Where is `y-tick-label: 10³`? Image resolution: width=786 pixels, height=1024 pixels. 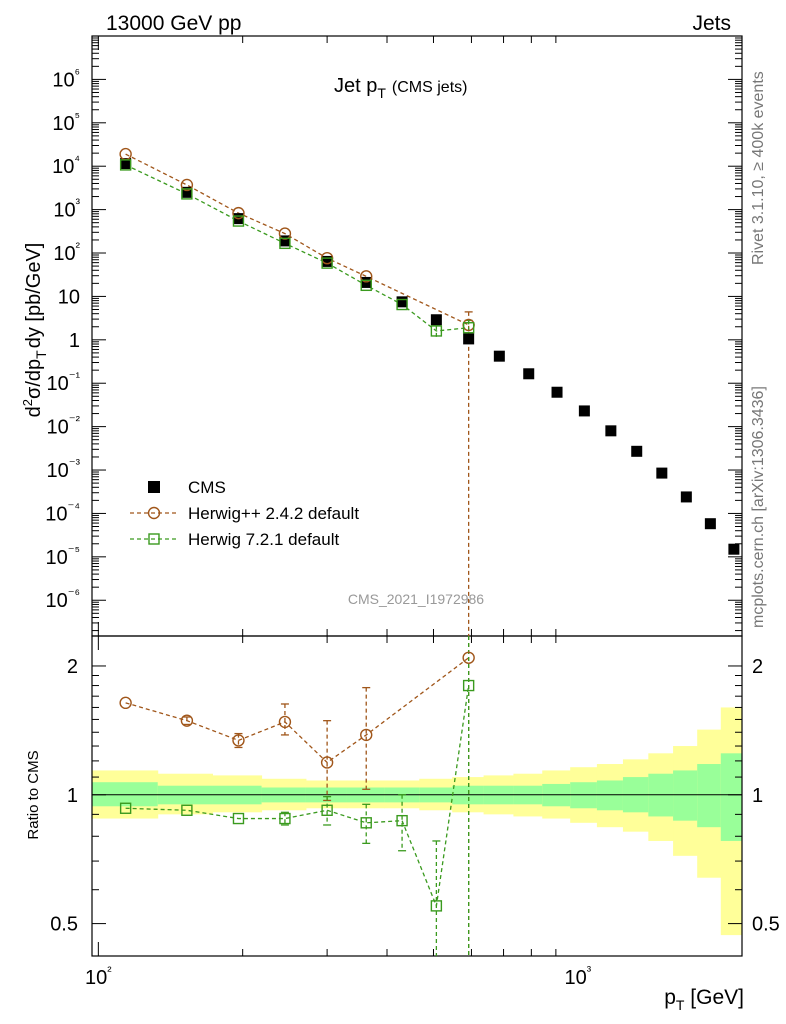
y-tick-label: 10³ is located at coordinates (66, 209).